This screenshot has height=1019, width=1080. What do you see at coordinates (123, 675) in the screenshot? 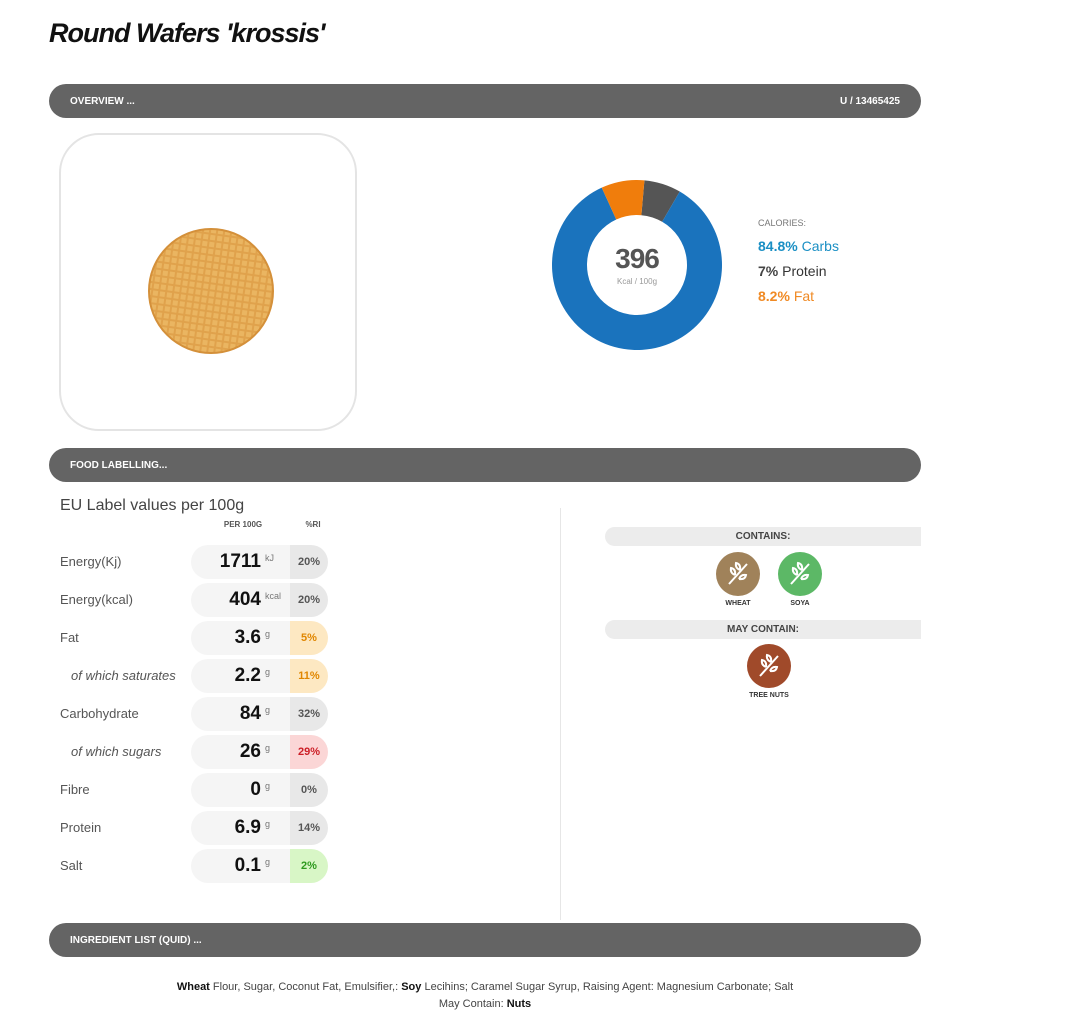
I see `nutrient-label: of which saturates` at bounding box center [123, 675].